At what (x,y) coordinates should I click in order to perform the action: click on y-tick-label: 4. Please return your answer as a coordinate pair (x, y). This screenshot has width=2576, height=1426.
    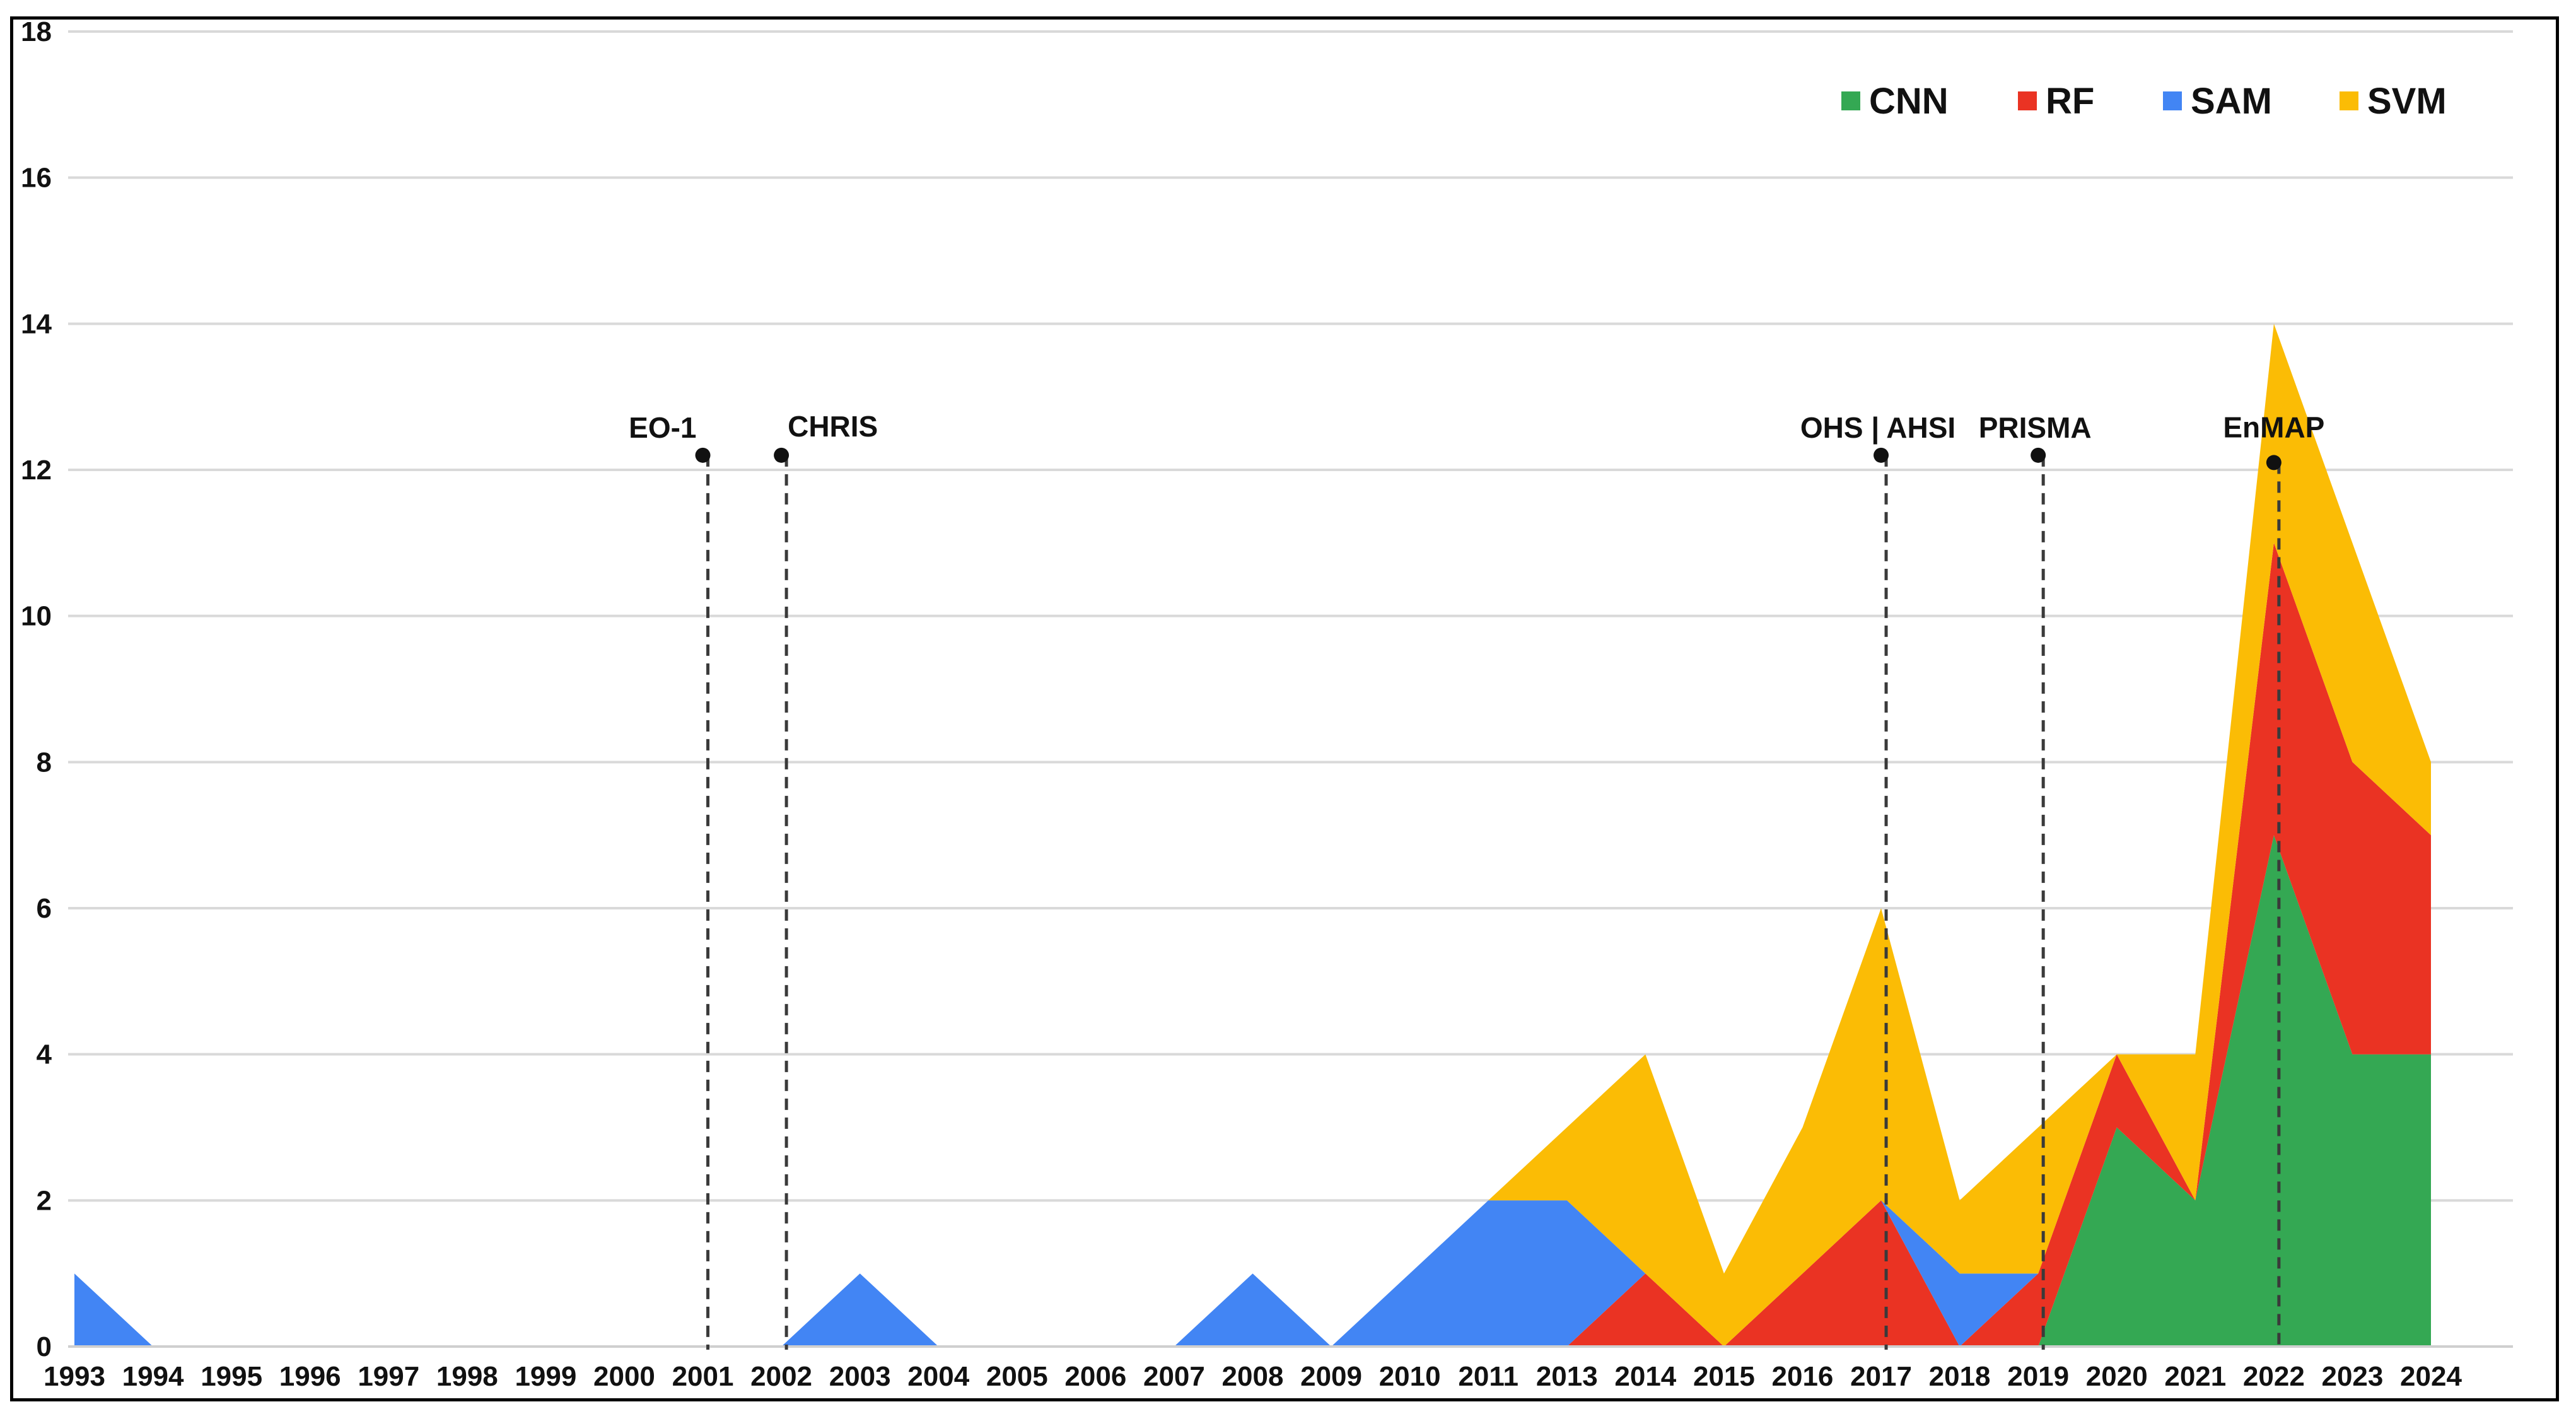
    Looking at the image, I should click on (45, 1054).